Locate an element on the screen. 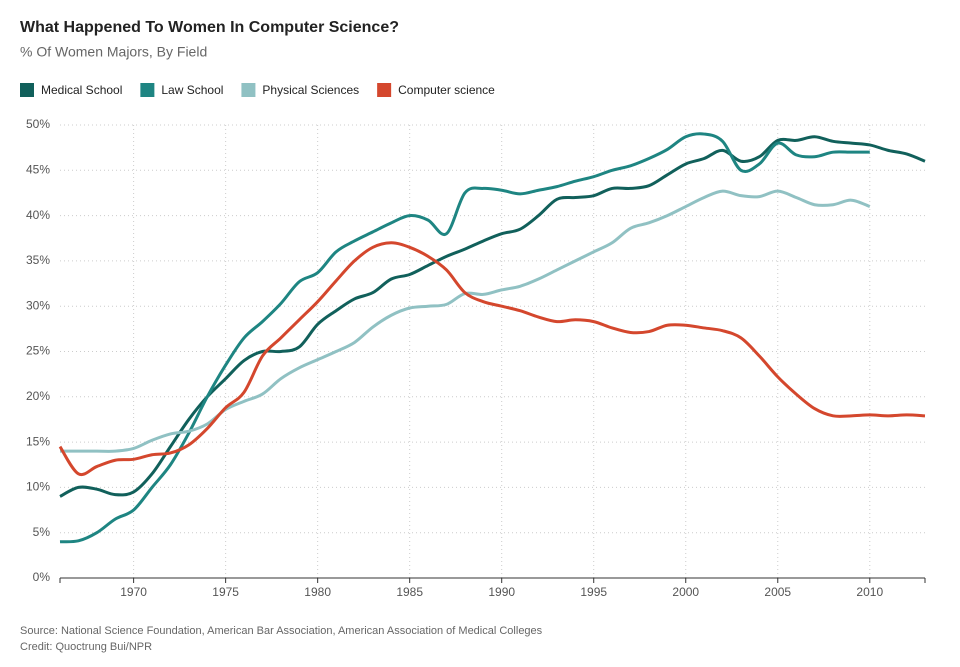 The image size is (960, 667). y-tick-label: 40% is located at coordinates (38, 215).